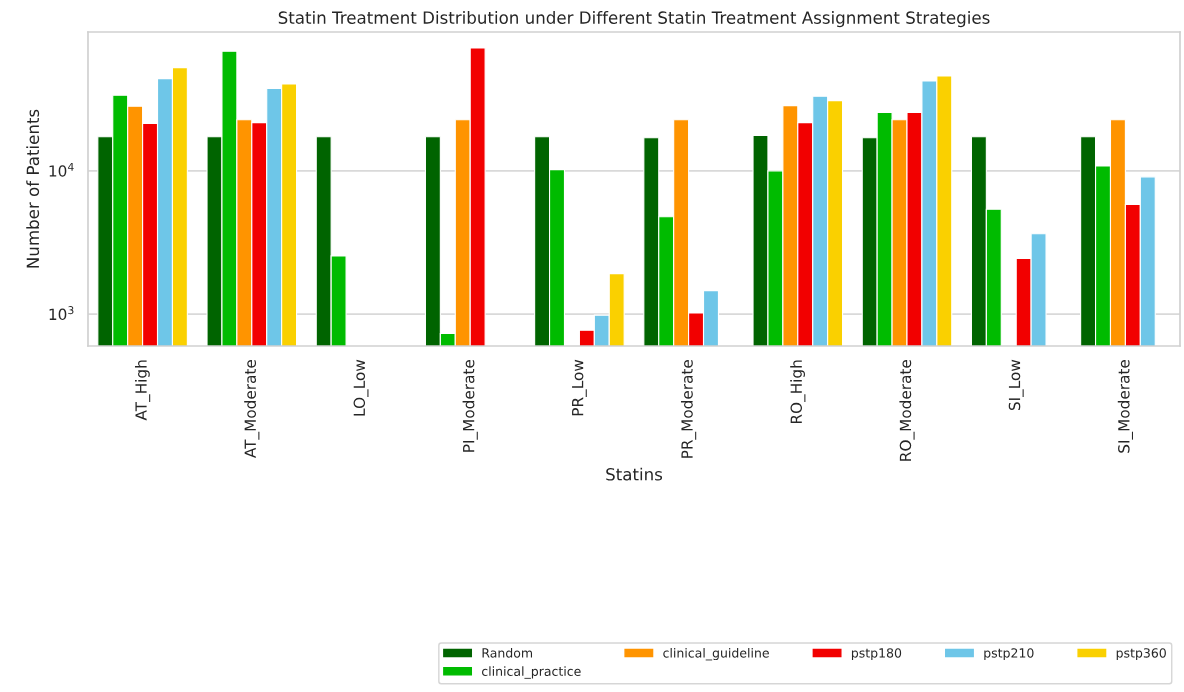 The height and width of the screenshot is (692, 1184). What do you see at coordinates (507, 652) in the screenshot?
I see `legend-label: Random` at bounding box center [507, 652].